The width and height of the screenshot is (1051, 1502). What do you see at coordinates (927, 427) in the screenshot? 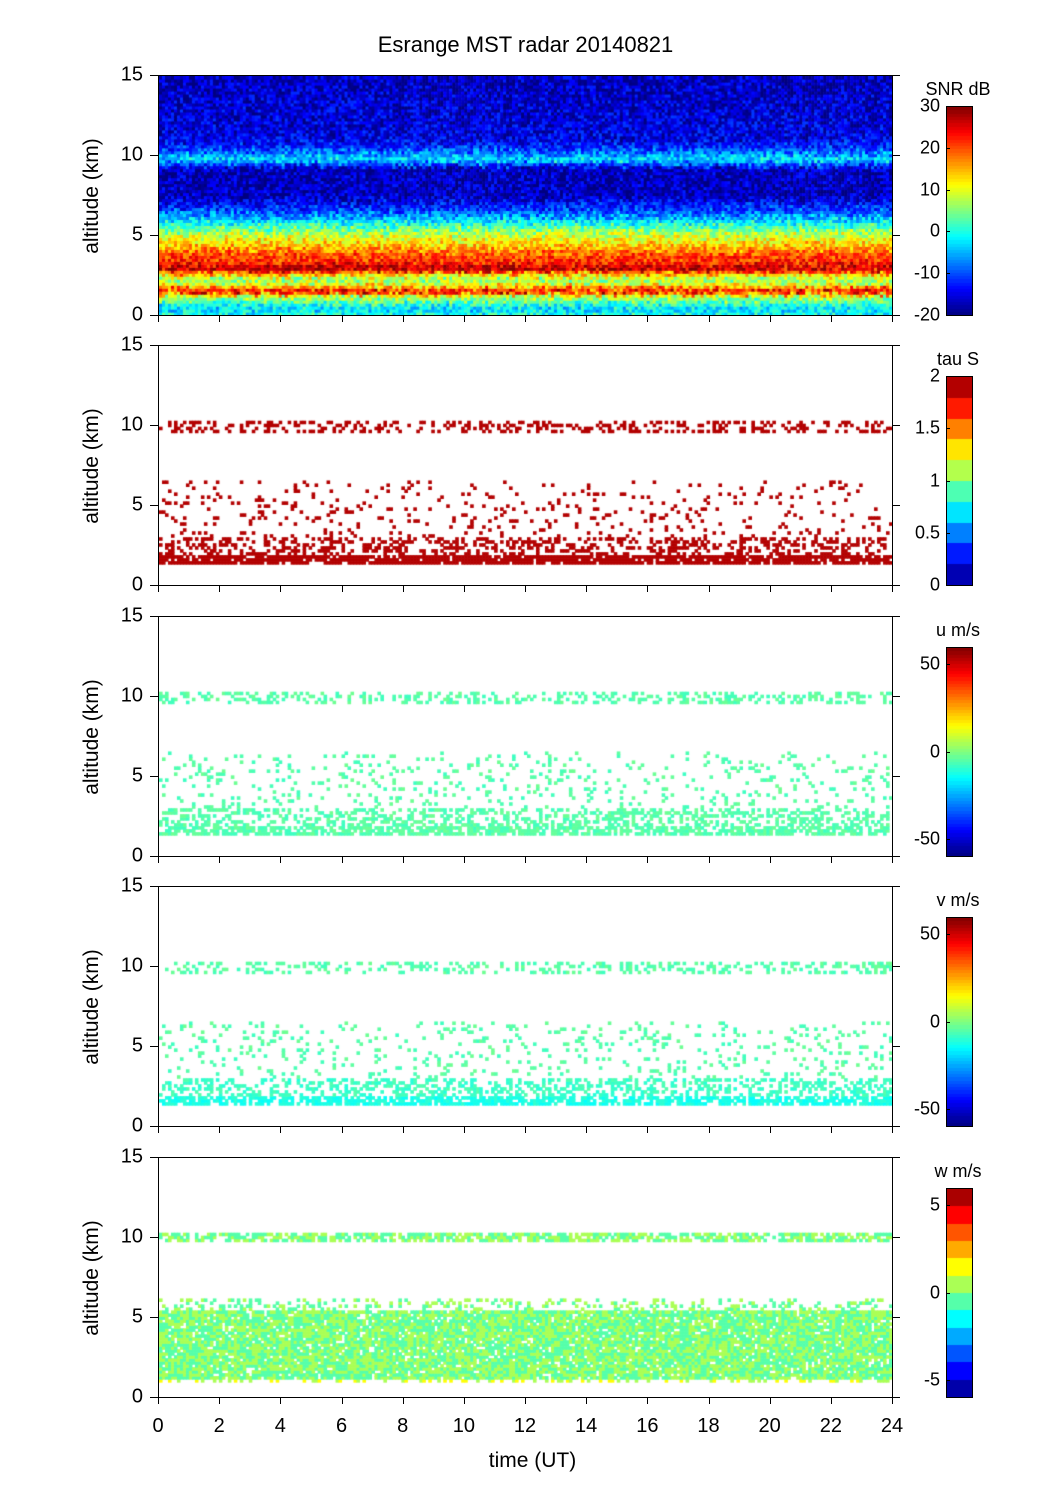
I see `colorbar-tick-label: 1.5` at bounding box center [927, 427].